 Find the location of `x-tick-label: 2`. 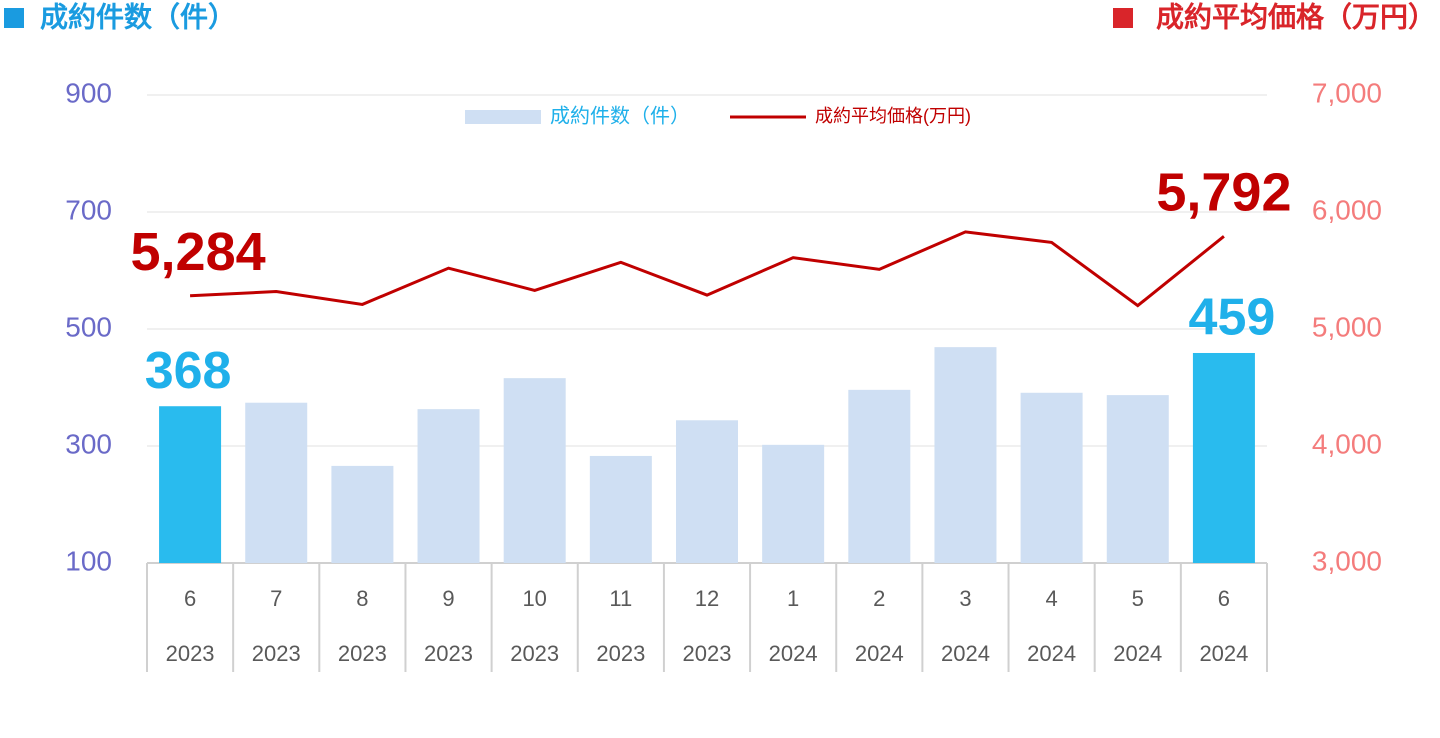

x-tick-label: 2 is located at coordinates (879, 598).